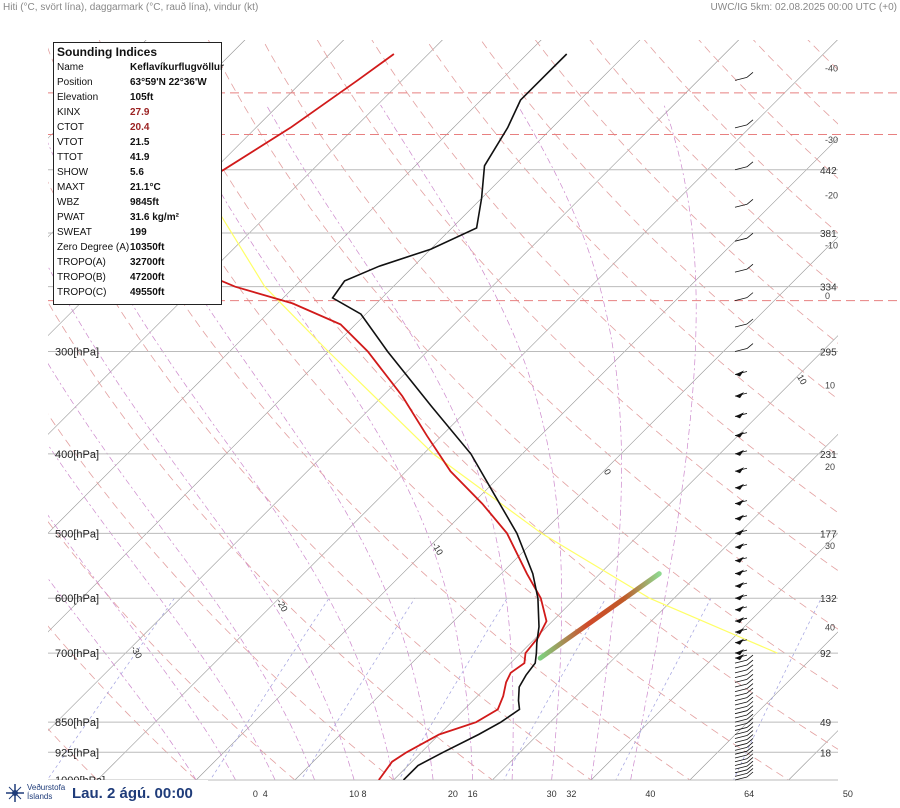 This screenshot has width=900, height=808. Describe the element at coordinates (70, 157) in the screenshot. I see `index-label: TTOT` at that location.